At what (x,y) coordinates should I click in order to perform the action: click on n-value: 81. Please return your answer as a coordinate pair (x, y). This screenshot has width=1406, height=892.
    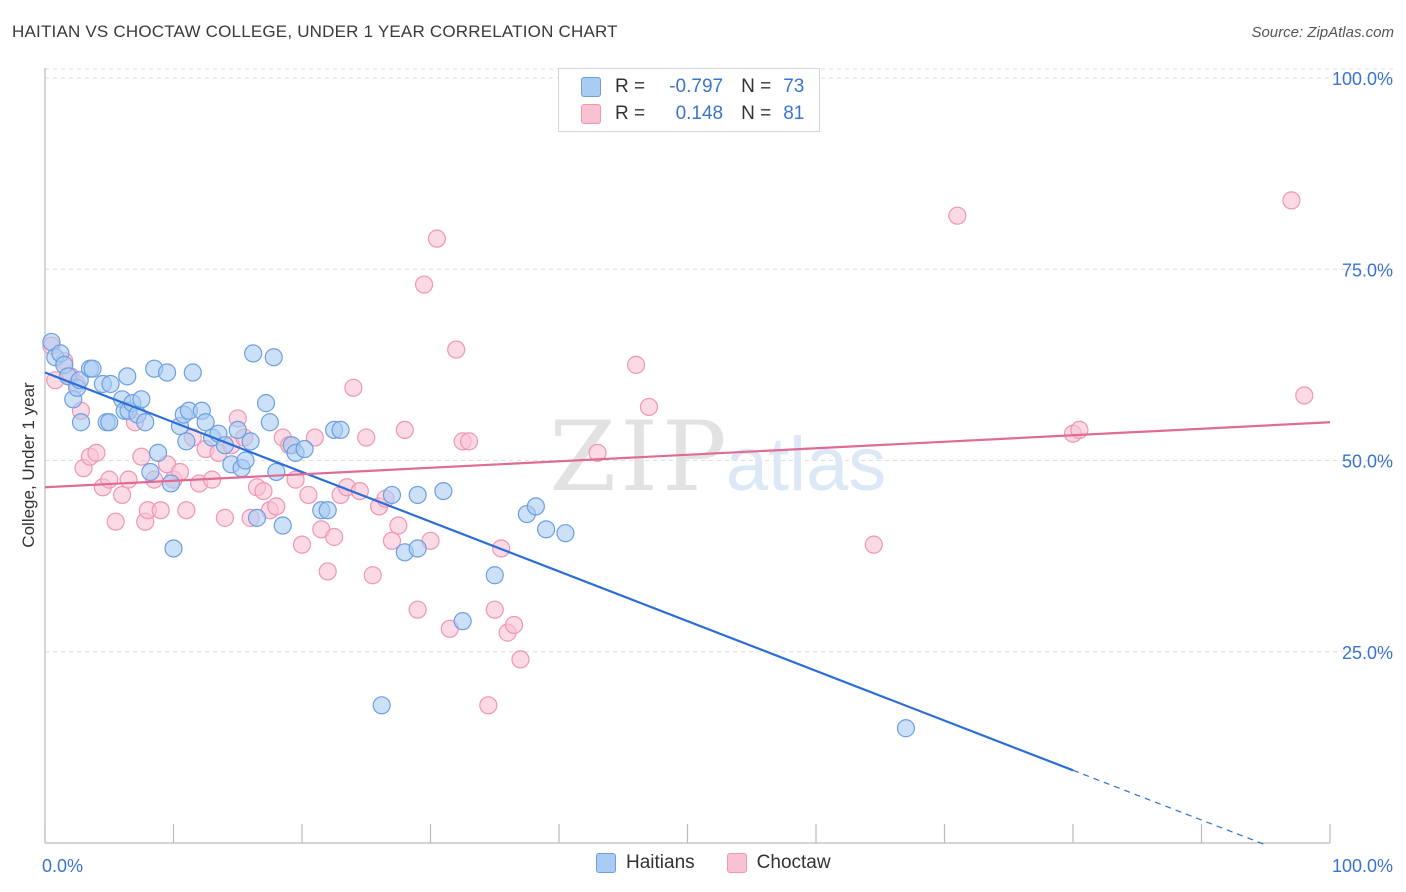
    Looking at the image, I should click on (794, 113).